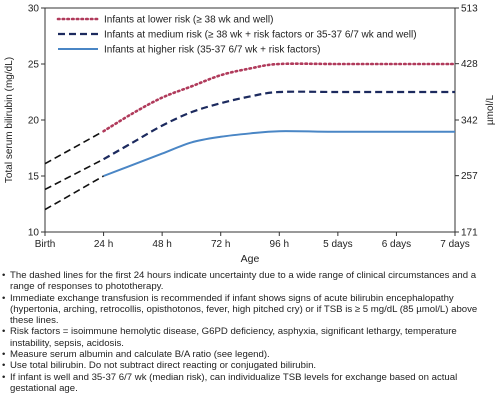 The height and width of the screenshot is (417, 499). What do you see at coordinates (469, 176) in the screenshot?
I see `y-right-tick-label: 257` at bounding box center [469, 176].